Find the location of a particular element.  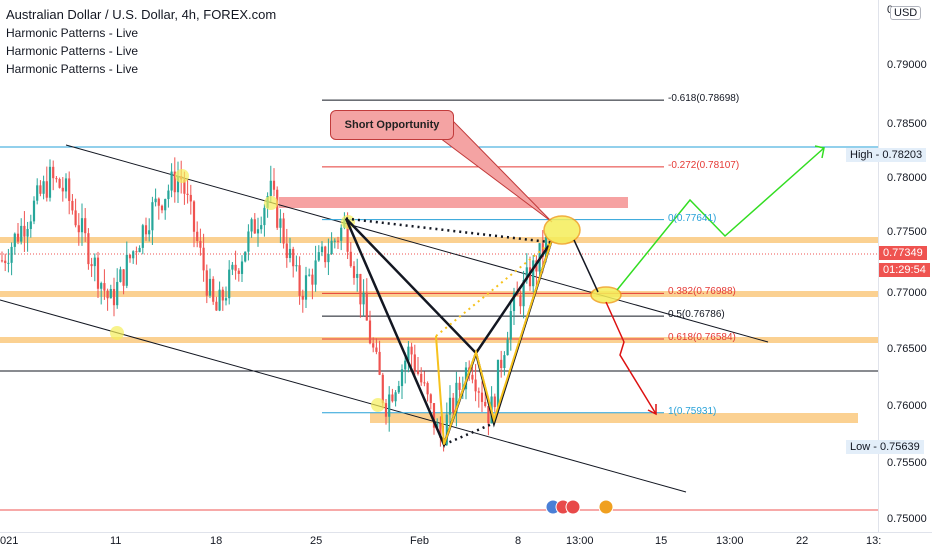

price-tick: 0.75500 is located at coordinates (907, 463).